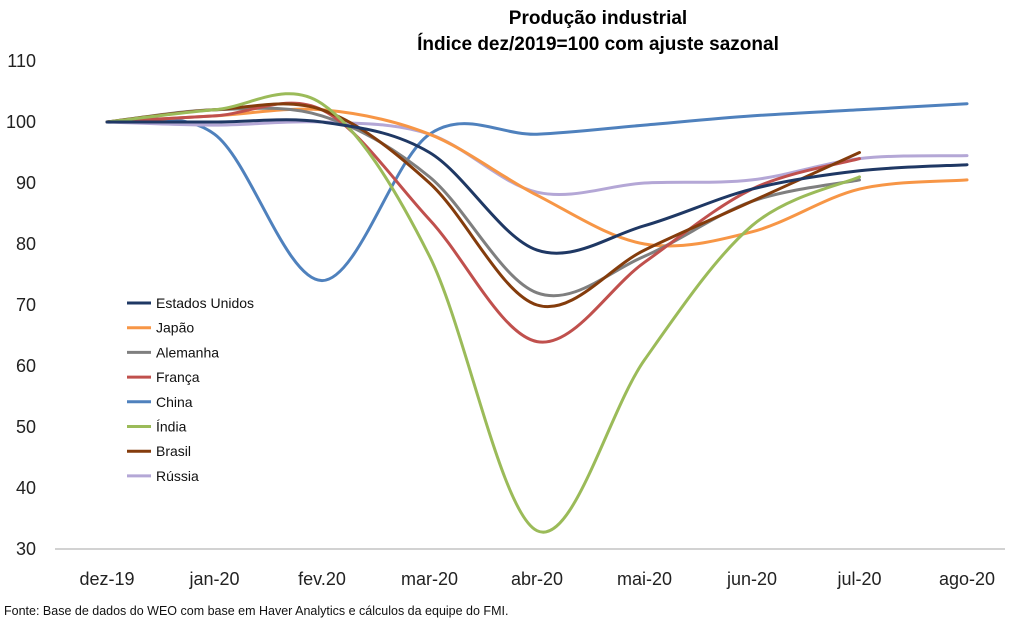  Describe the element at coordinates (26, 244) in the screenshot. I see `y-tick-label: 80` at that location.